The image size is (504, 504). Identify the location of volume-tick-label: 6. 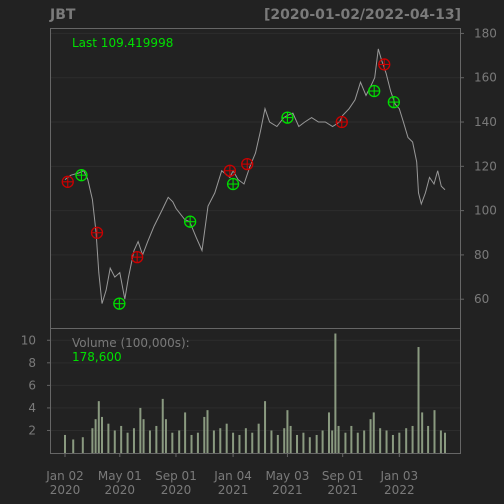
(32, 385).